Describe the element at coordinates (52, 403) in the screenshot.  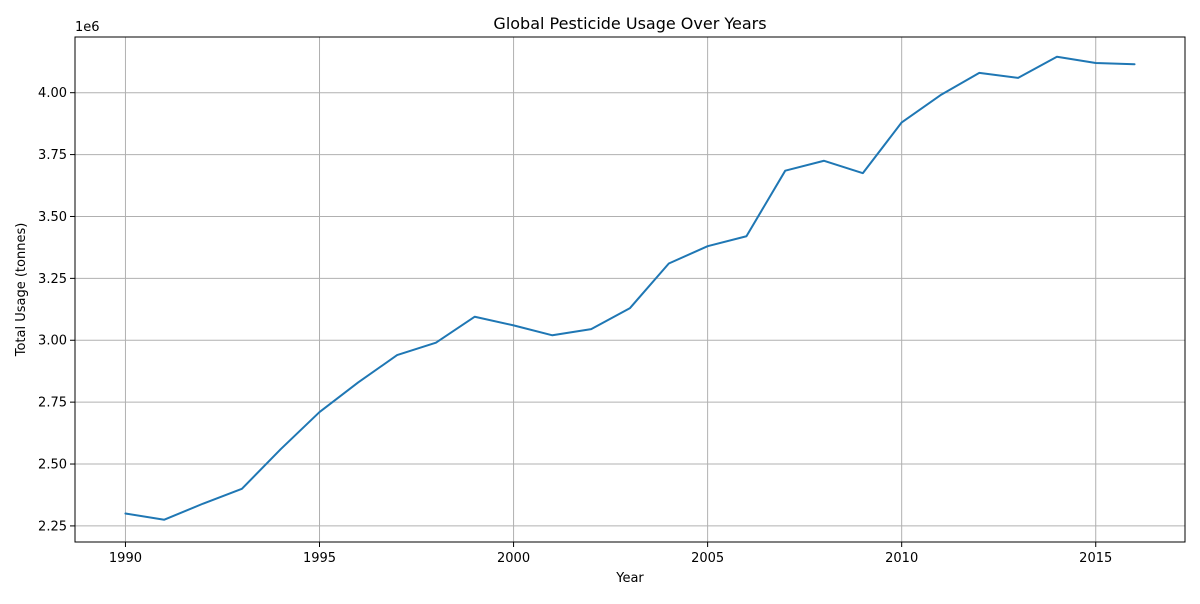
I see `y-tick-label: 2.75` at that location.